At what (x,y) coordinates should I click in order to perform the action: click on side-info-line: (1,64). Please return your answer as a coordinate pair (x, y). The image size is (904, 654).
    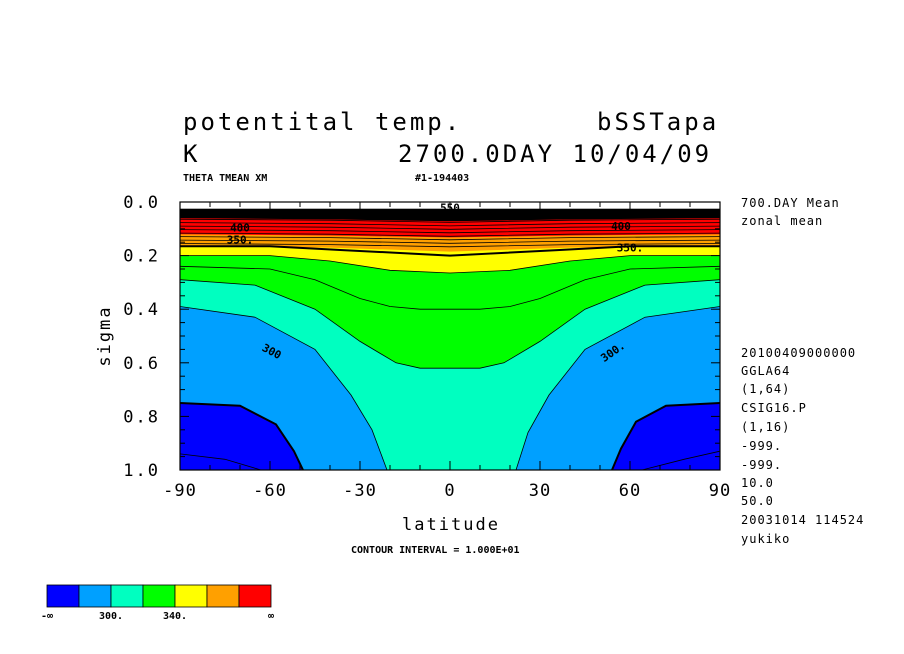
    Looking at the image, I should click on (766, 389).